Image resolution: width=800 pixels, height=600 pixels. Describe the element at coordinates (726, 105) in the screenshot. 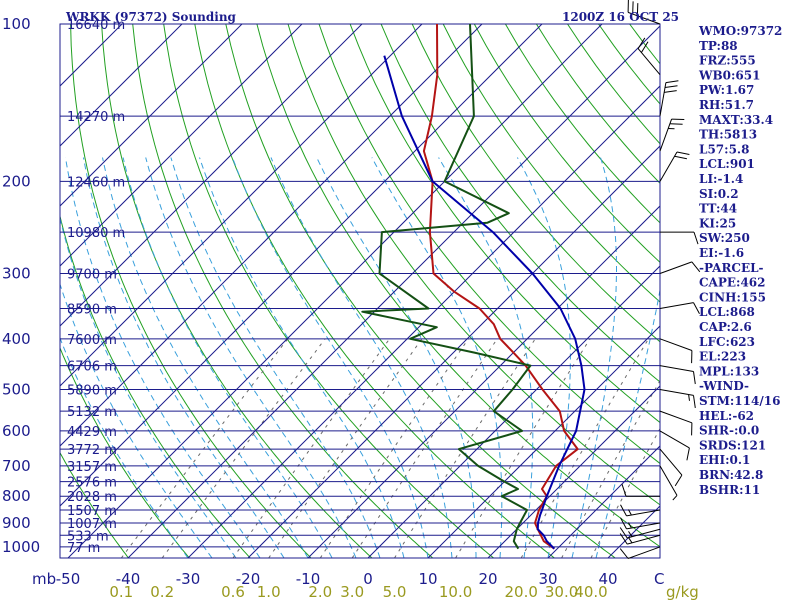

I see `sounding-index: RH:51.7` at that location.